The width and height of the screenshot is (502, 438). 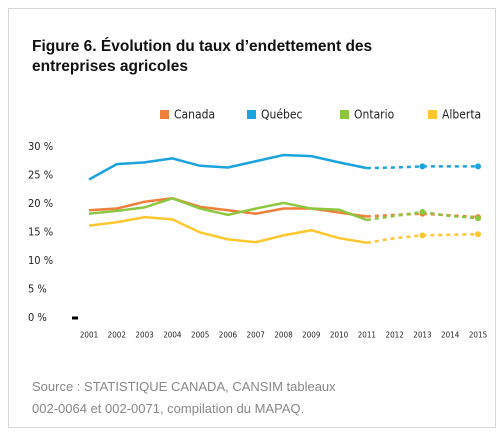 What do you see at coordinates (374, 115) in the screenshot?
I see `legend-label: Ontario` at bounding box center [374, 115].